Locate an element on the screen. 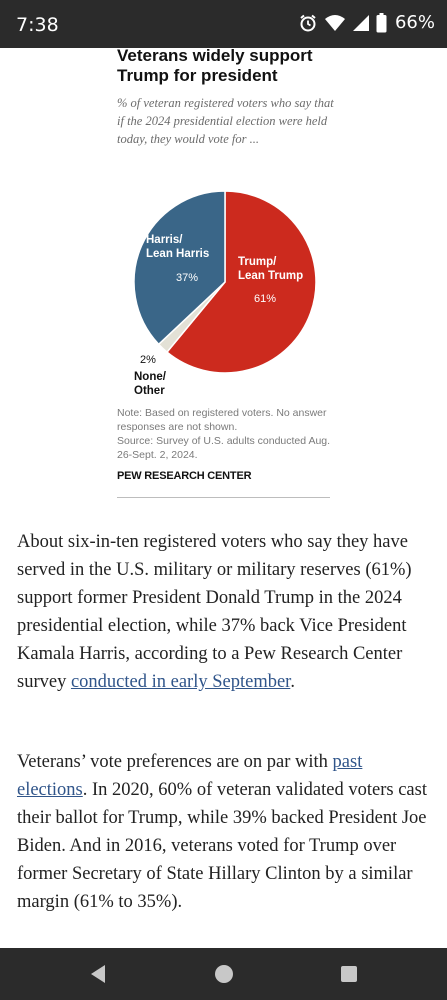 This screenshot has height=1000, width=447. signal-icon is located at coordinates (360, 22).